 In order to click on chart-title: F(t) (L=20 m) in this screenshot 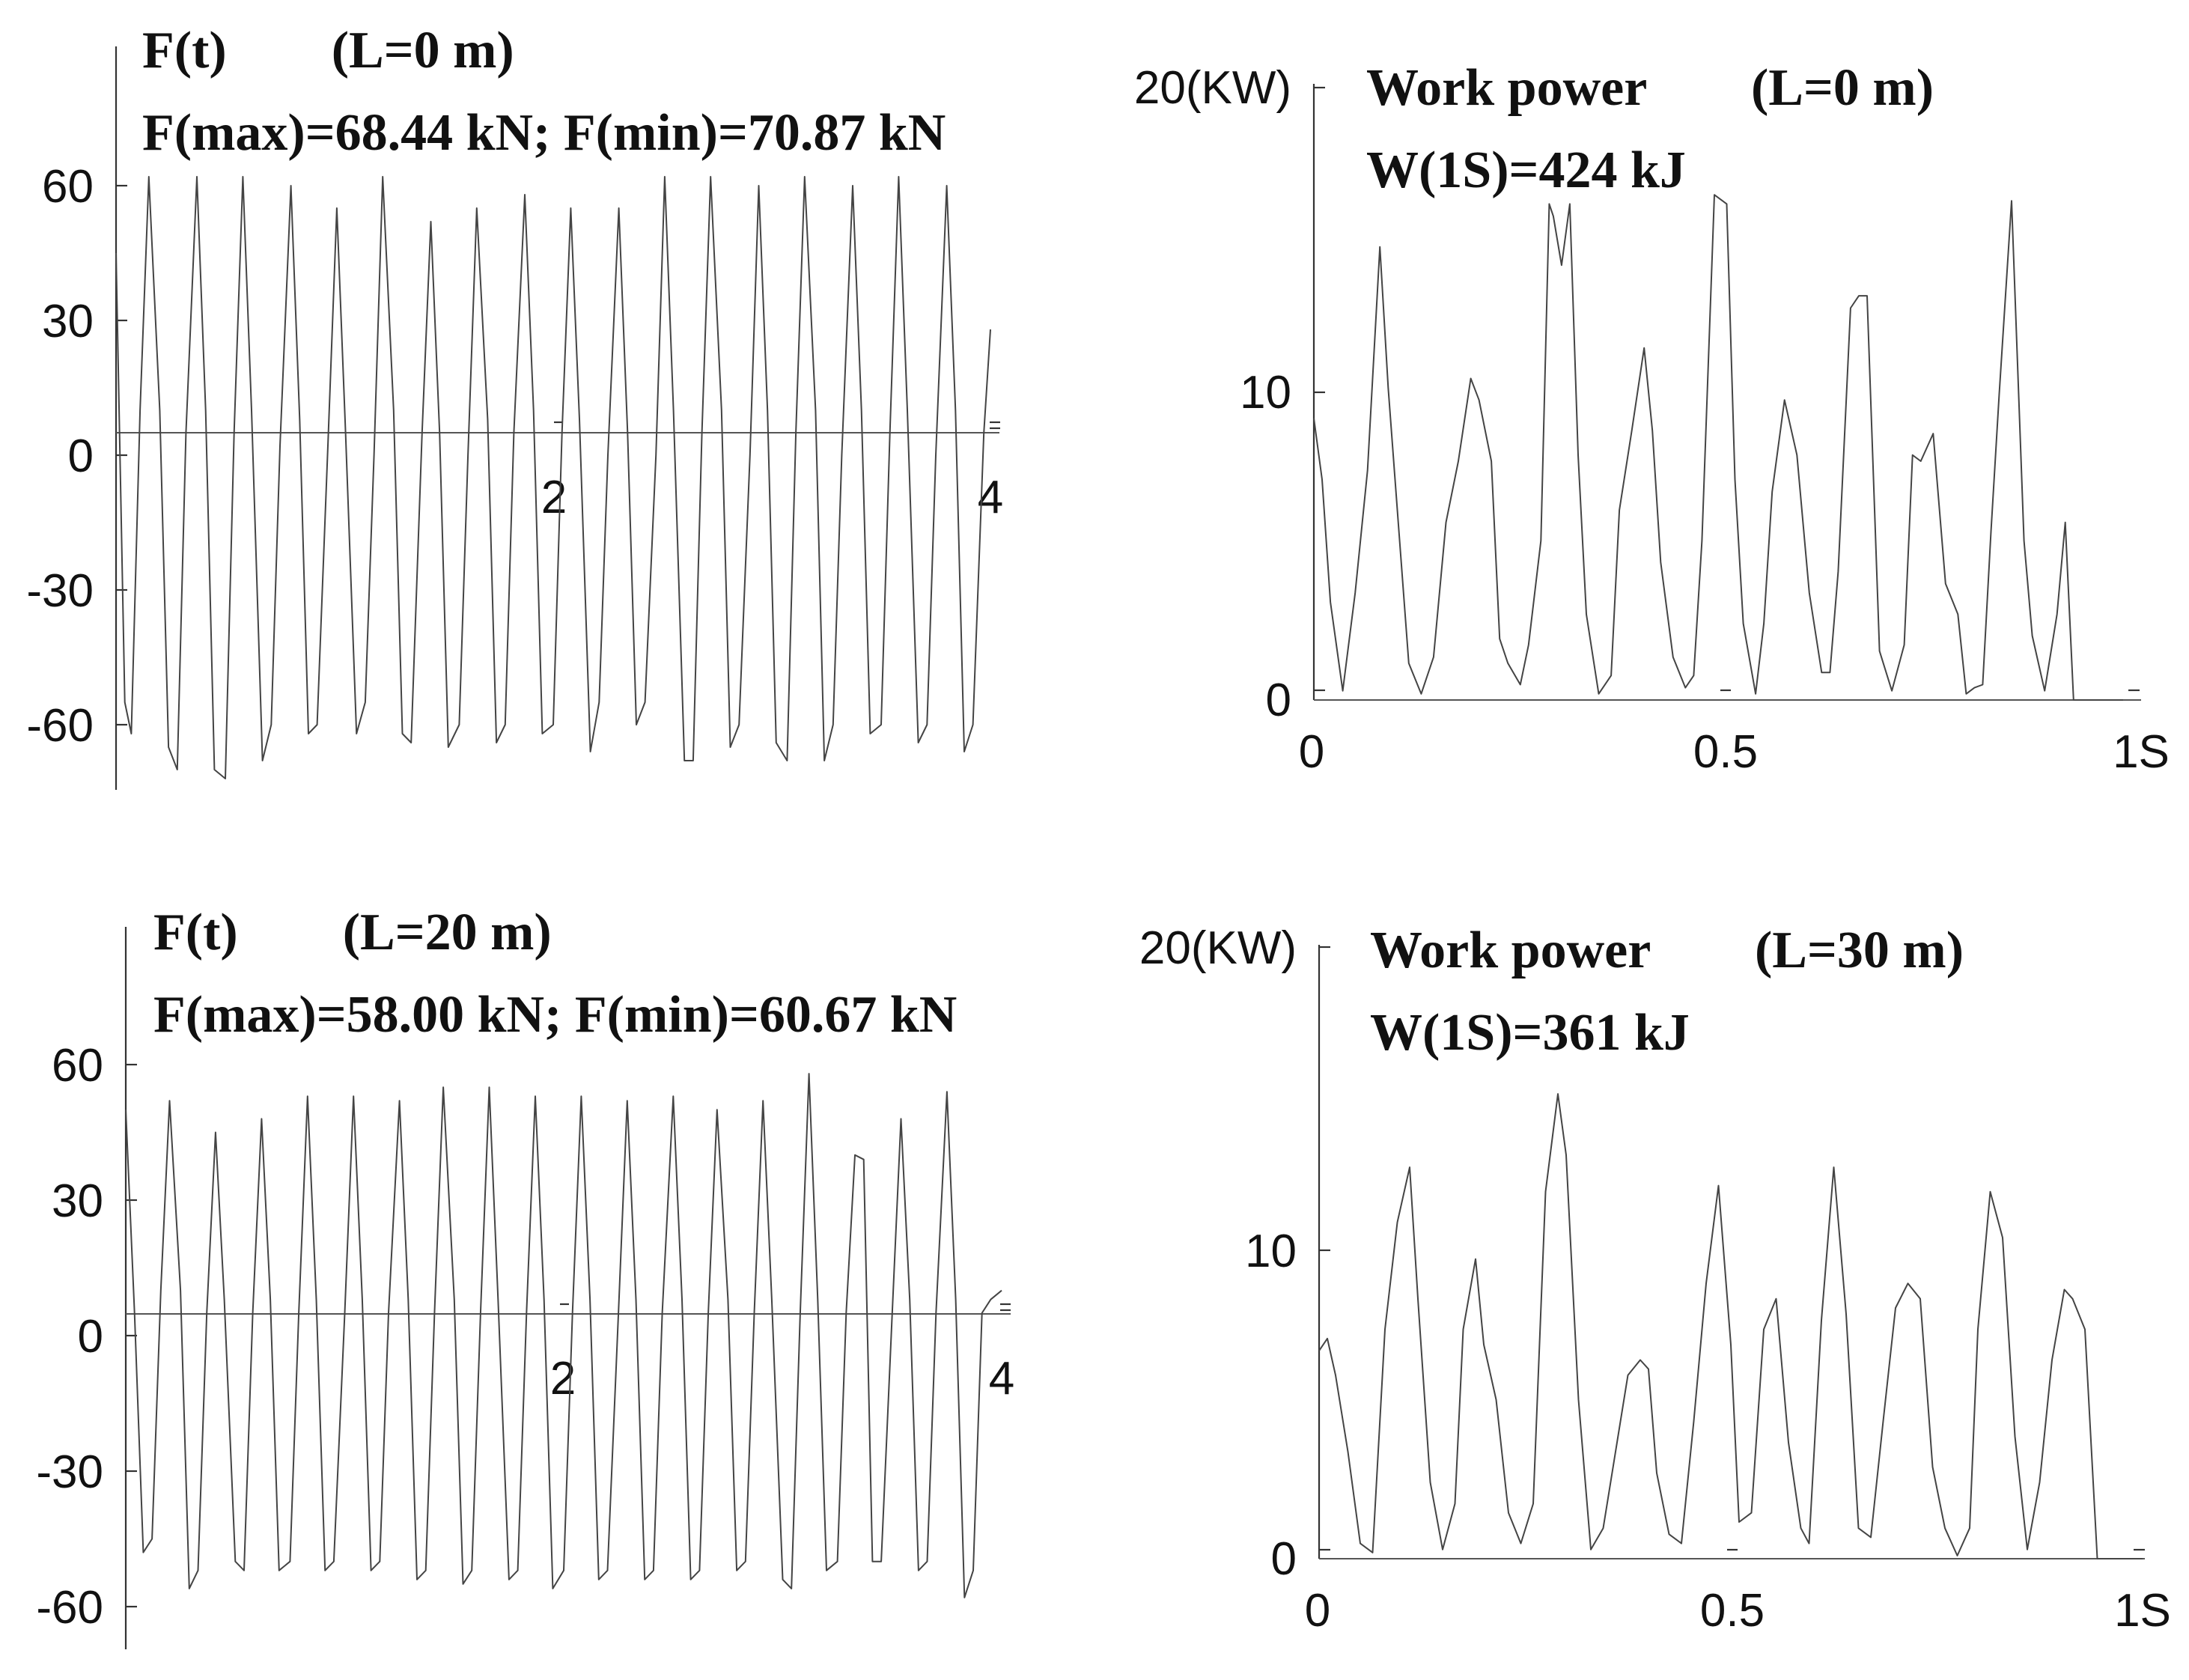, I will do `click(352, 932)`.